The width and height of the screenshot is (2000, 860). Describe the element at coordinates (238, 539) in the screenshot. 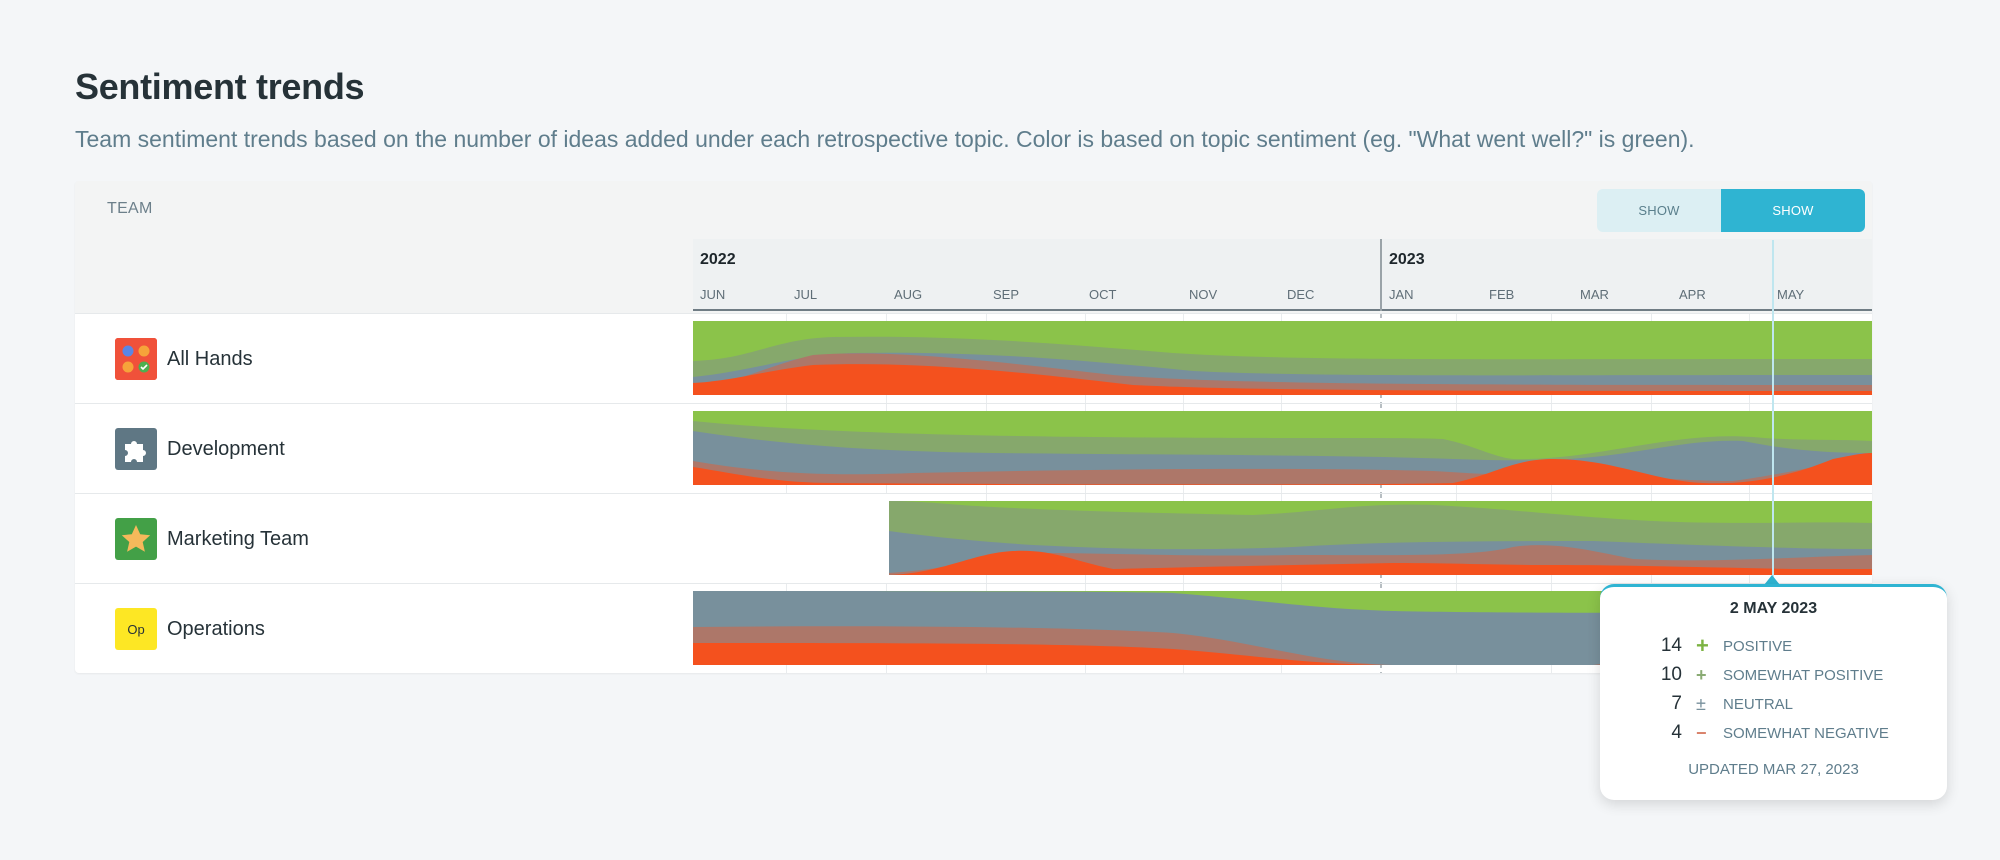

I see `team-name: Marketing Team` at that location.